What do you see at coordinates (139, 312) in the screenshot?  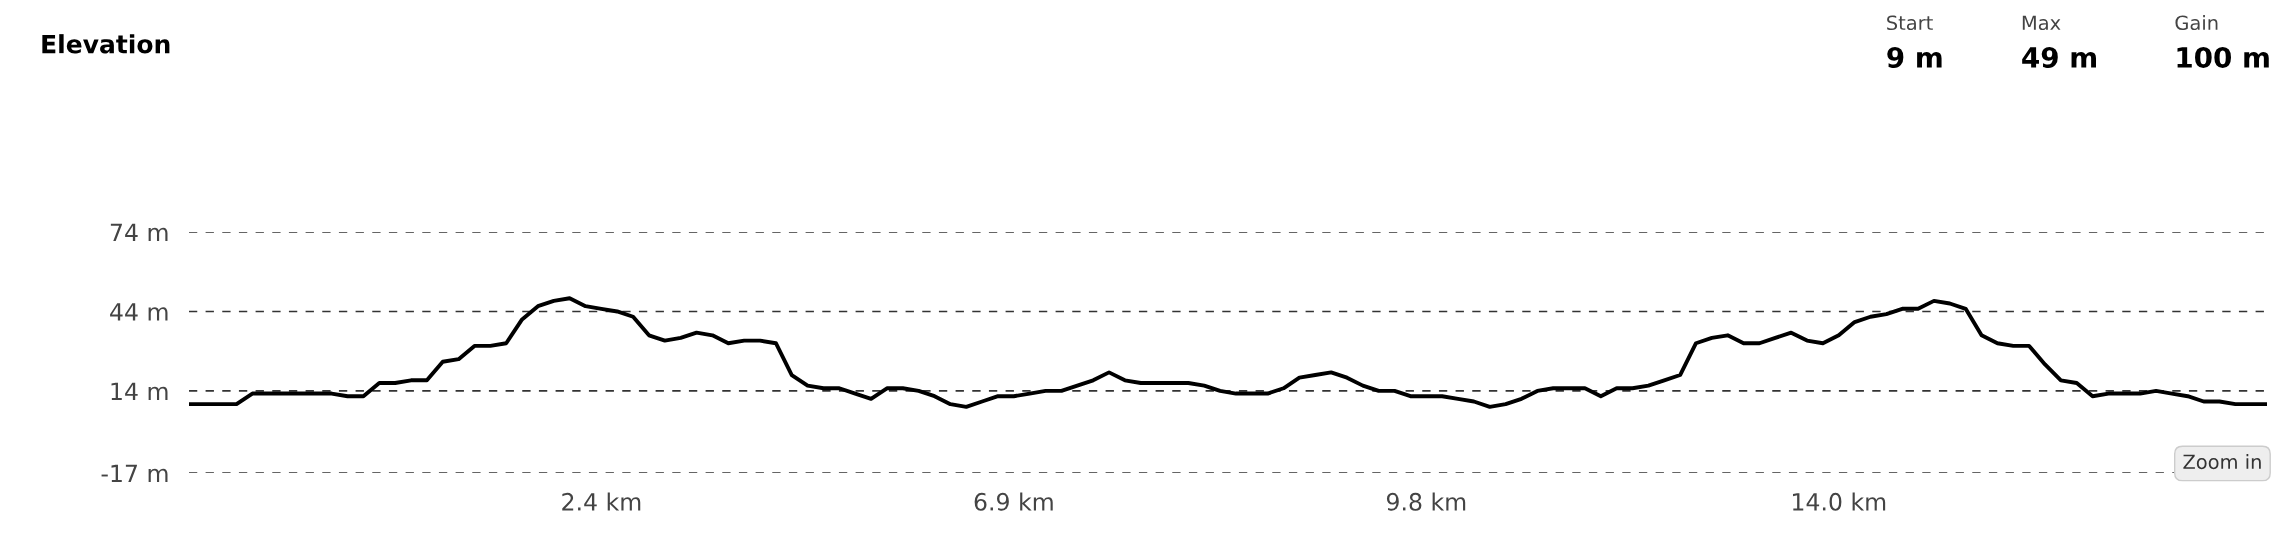 I see `y-tick-label: 44 m` at bounding box center [139, 312].